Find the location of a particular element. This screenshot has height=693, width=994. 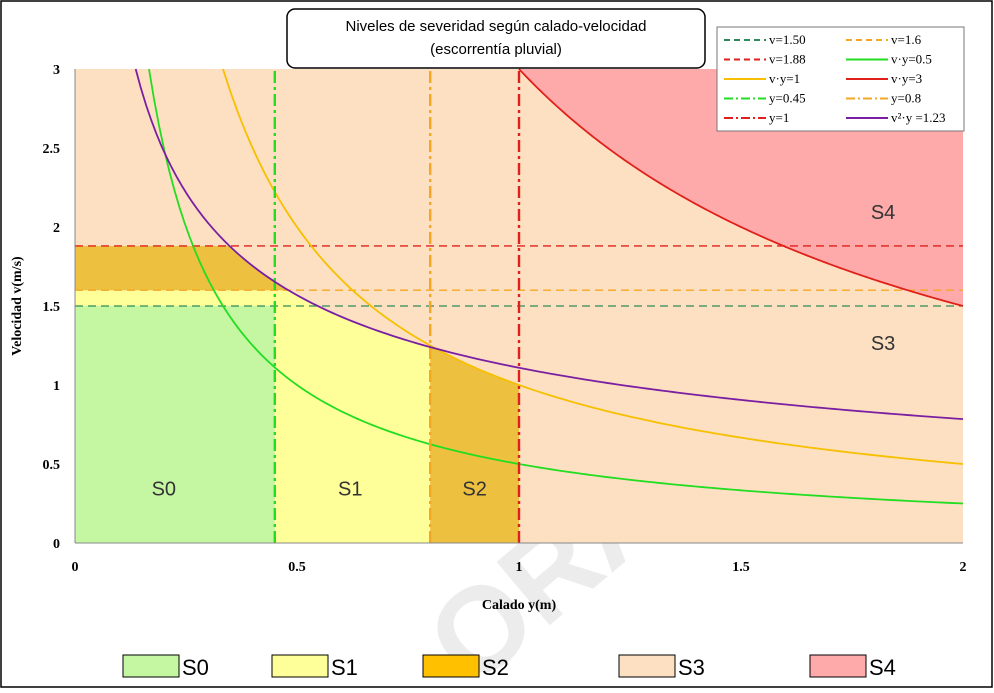

legend-label-8: y=1 is located at coordinates (779, 117).